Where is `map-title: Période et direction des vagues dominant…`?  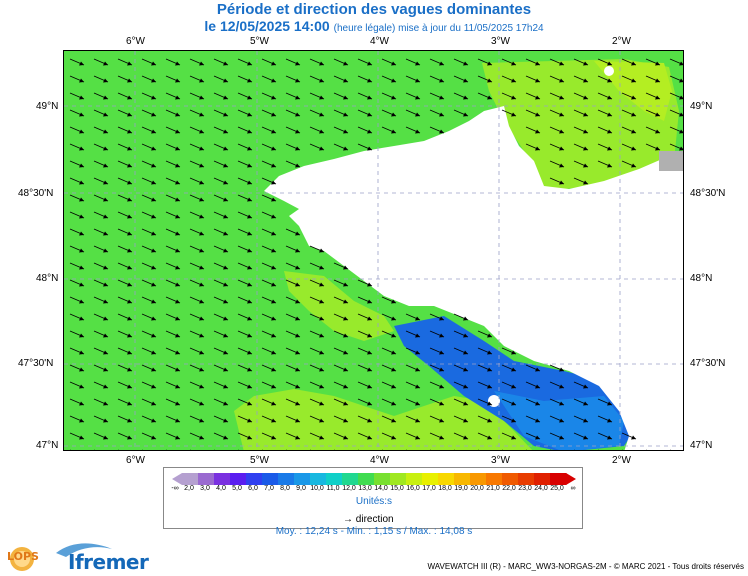
map-title: Période et direction des vagues dominant… is located at coordinates (374, 9).